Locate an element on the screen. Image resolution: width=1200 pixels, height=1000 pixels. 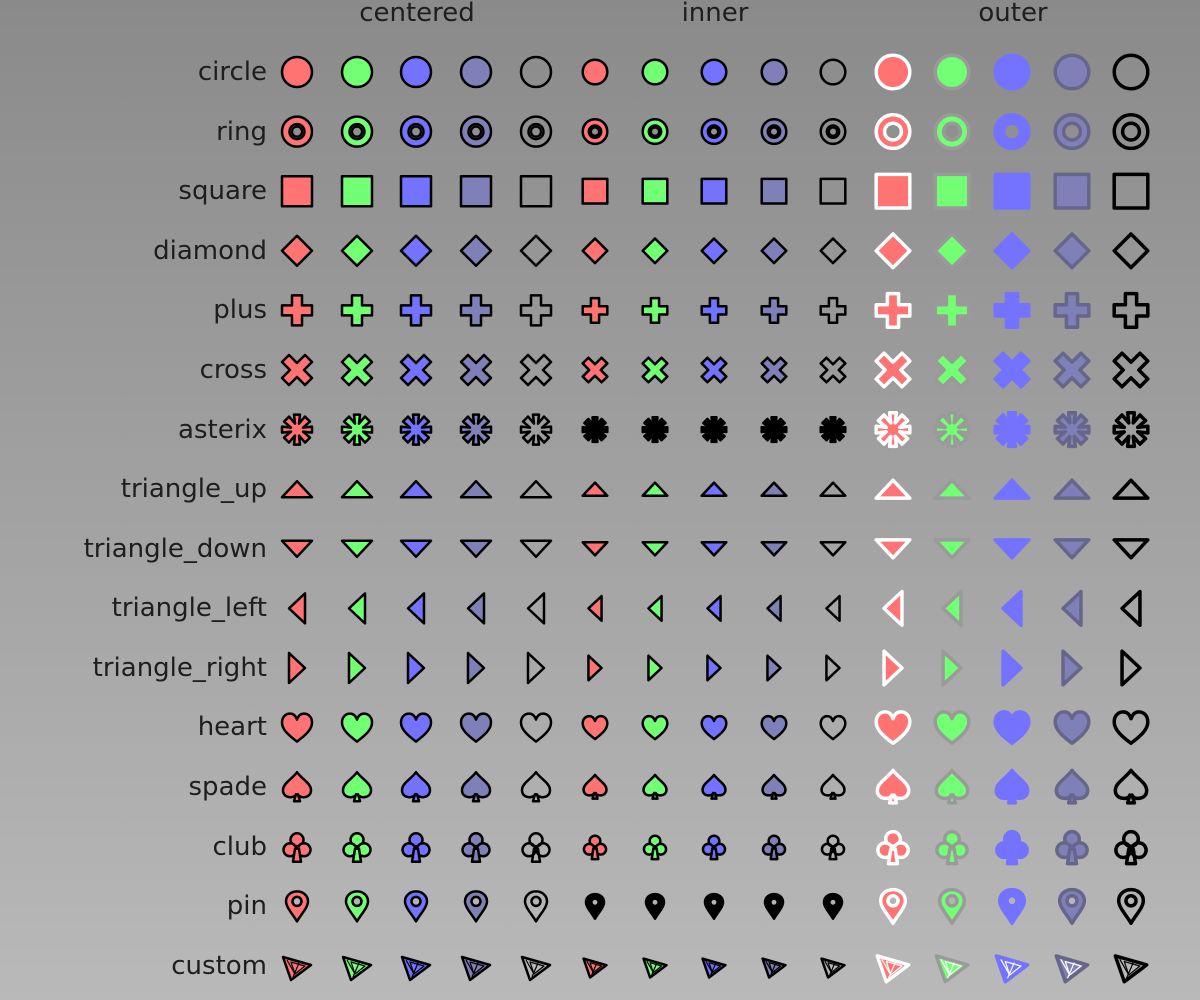
row-label-triangle-right: triangle_right is located at coordinates (179, 668).